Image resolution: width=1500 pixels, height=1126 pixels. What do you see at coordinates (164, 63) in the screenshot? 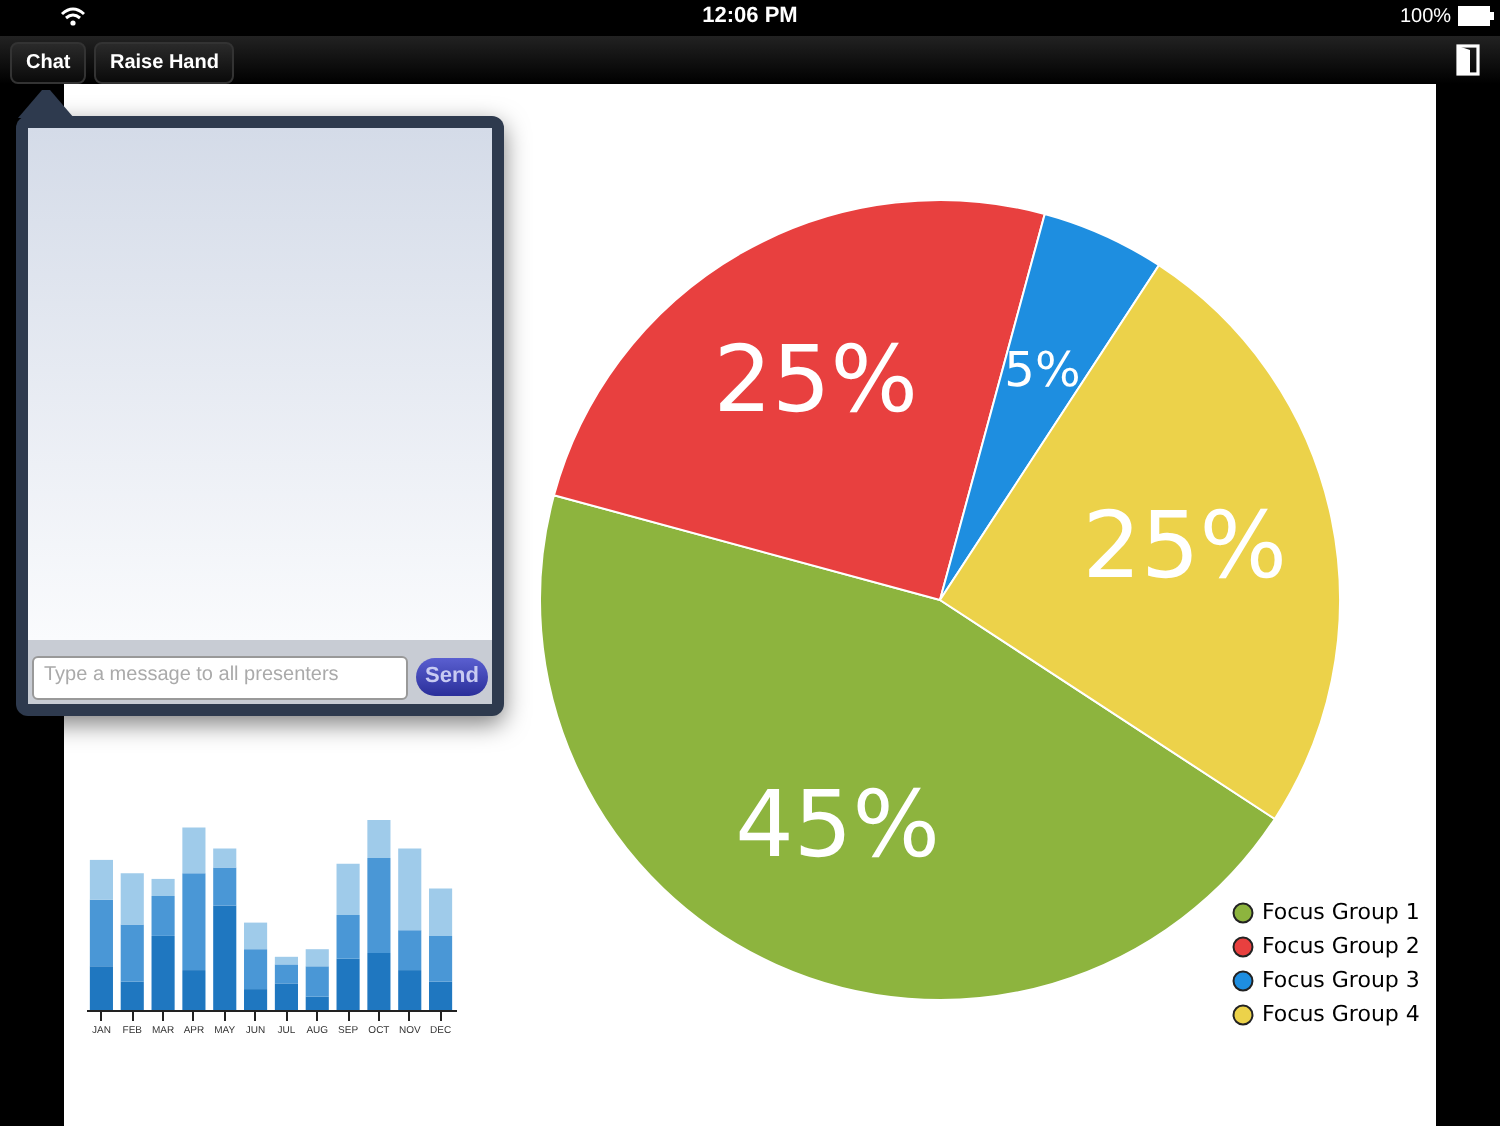
I see `text: Raise Hand` at bounding box center [164, 63].